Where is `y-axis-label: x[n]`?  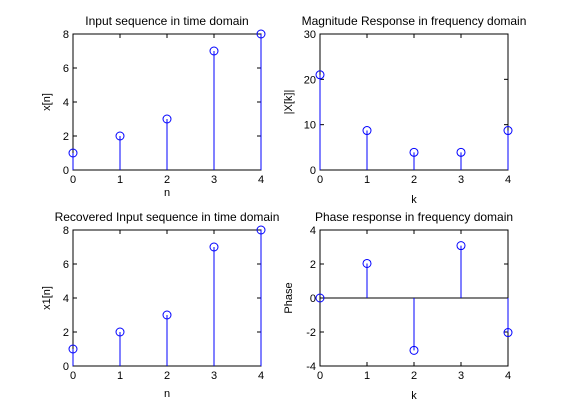 y-axis-label: x[n] is located at coordinates (47, 102).